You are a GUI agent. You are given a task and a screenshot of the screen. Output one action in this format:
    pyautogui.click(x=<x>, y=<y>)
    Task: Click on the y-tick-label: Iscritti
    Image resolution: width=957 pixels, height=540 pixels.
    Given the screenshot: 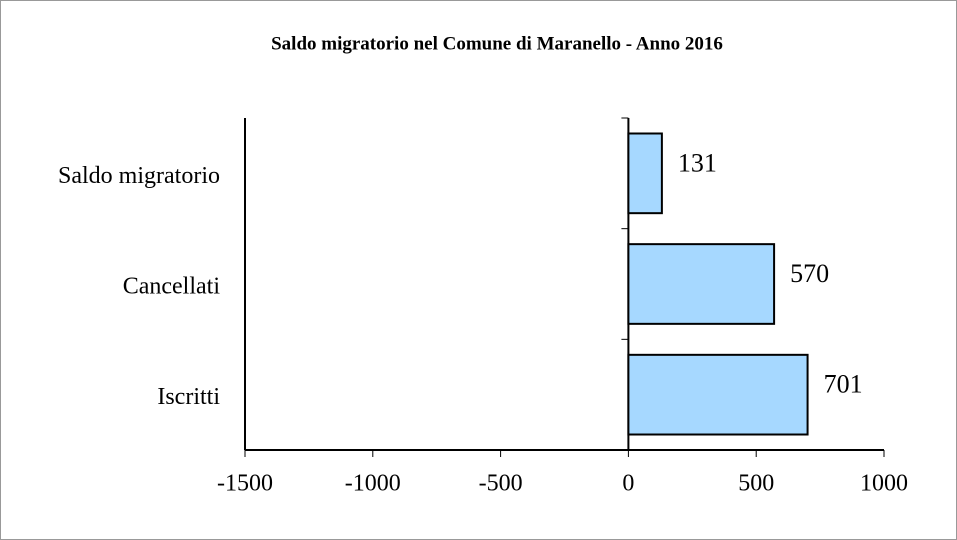 What is the action you would take?
    pyautogui.click(x=188, y=397)
    